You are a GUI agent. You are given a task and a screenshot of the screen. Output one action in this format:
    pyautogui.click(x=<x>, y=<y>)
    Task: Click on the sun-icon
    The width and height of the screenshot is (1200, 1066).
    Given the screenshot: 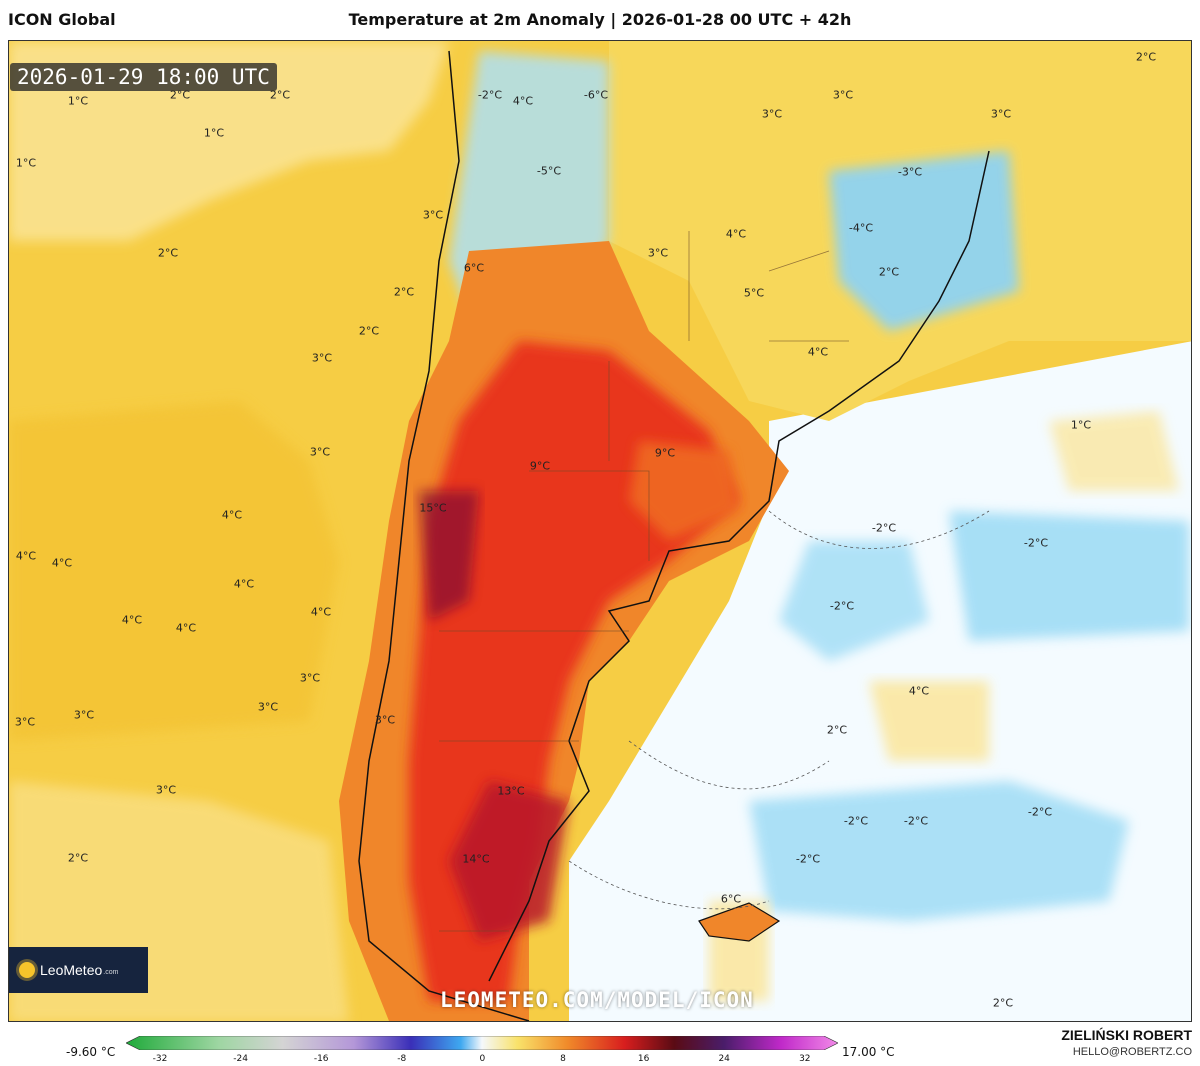 What is the action you would take?
    pyautogui.click(x=27, y=970)
    